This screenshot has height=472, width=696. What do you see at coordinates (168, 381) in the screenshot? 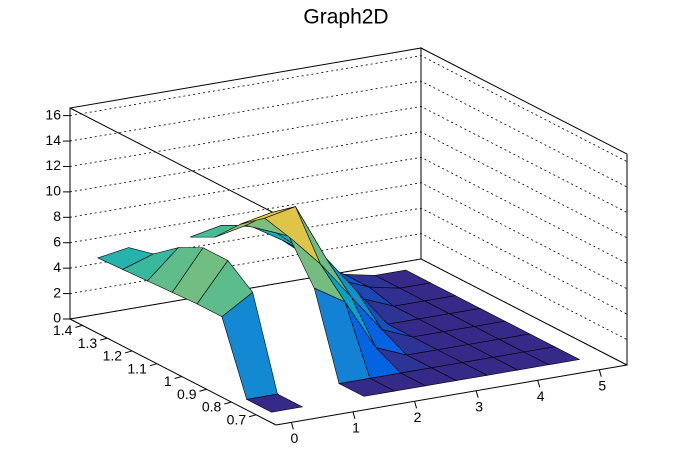
I see `y-tick-label: 1` at bounding box center [168, 381].